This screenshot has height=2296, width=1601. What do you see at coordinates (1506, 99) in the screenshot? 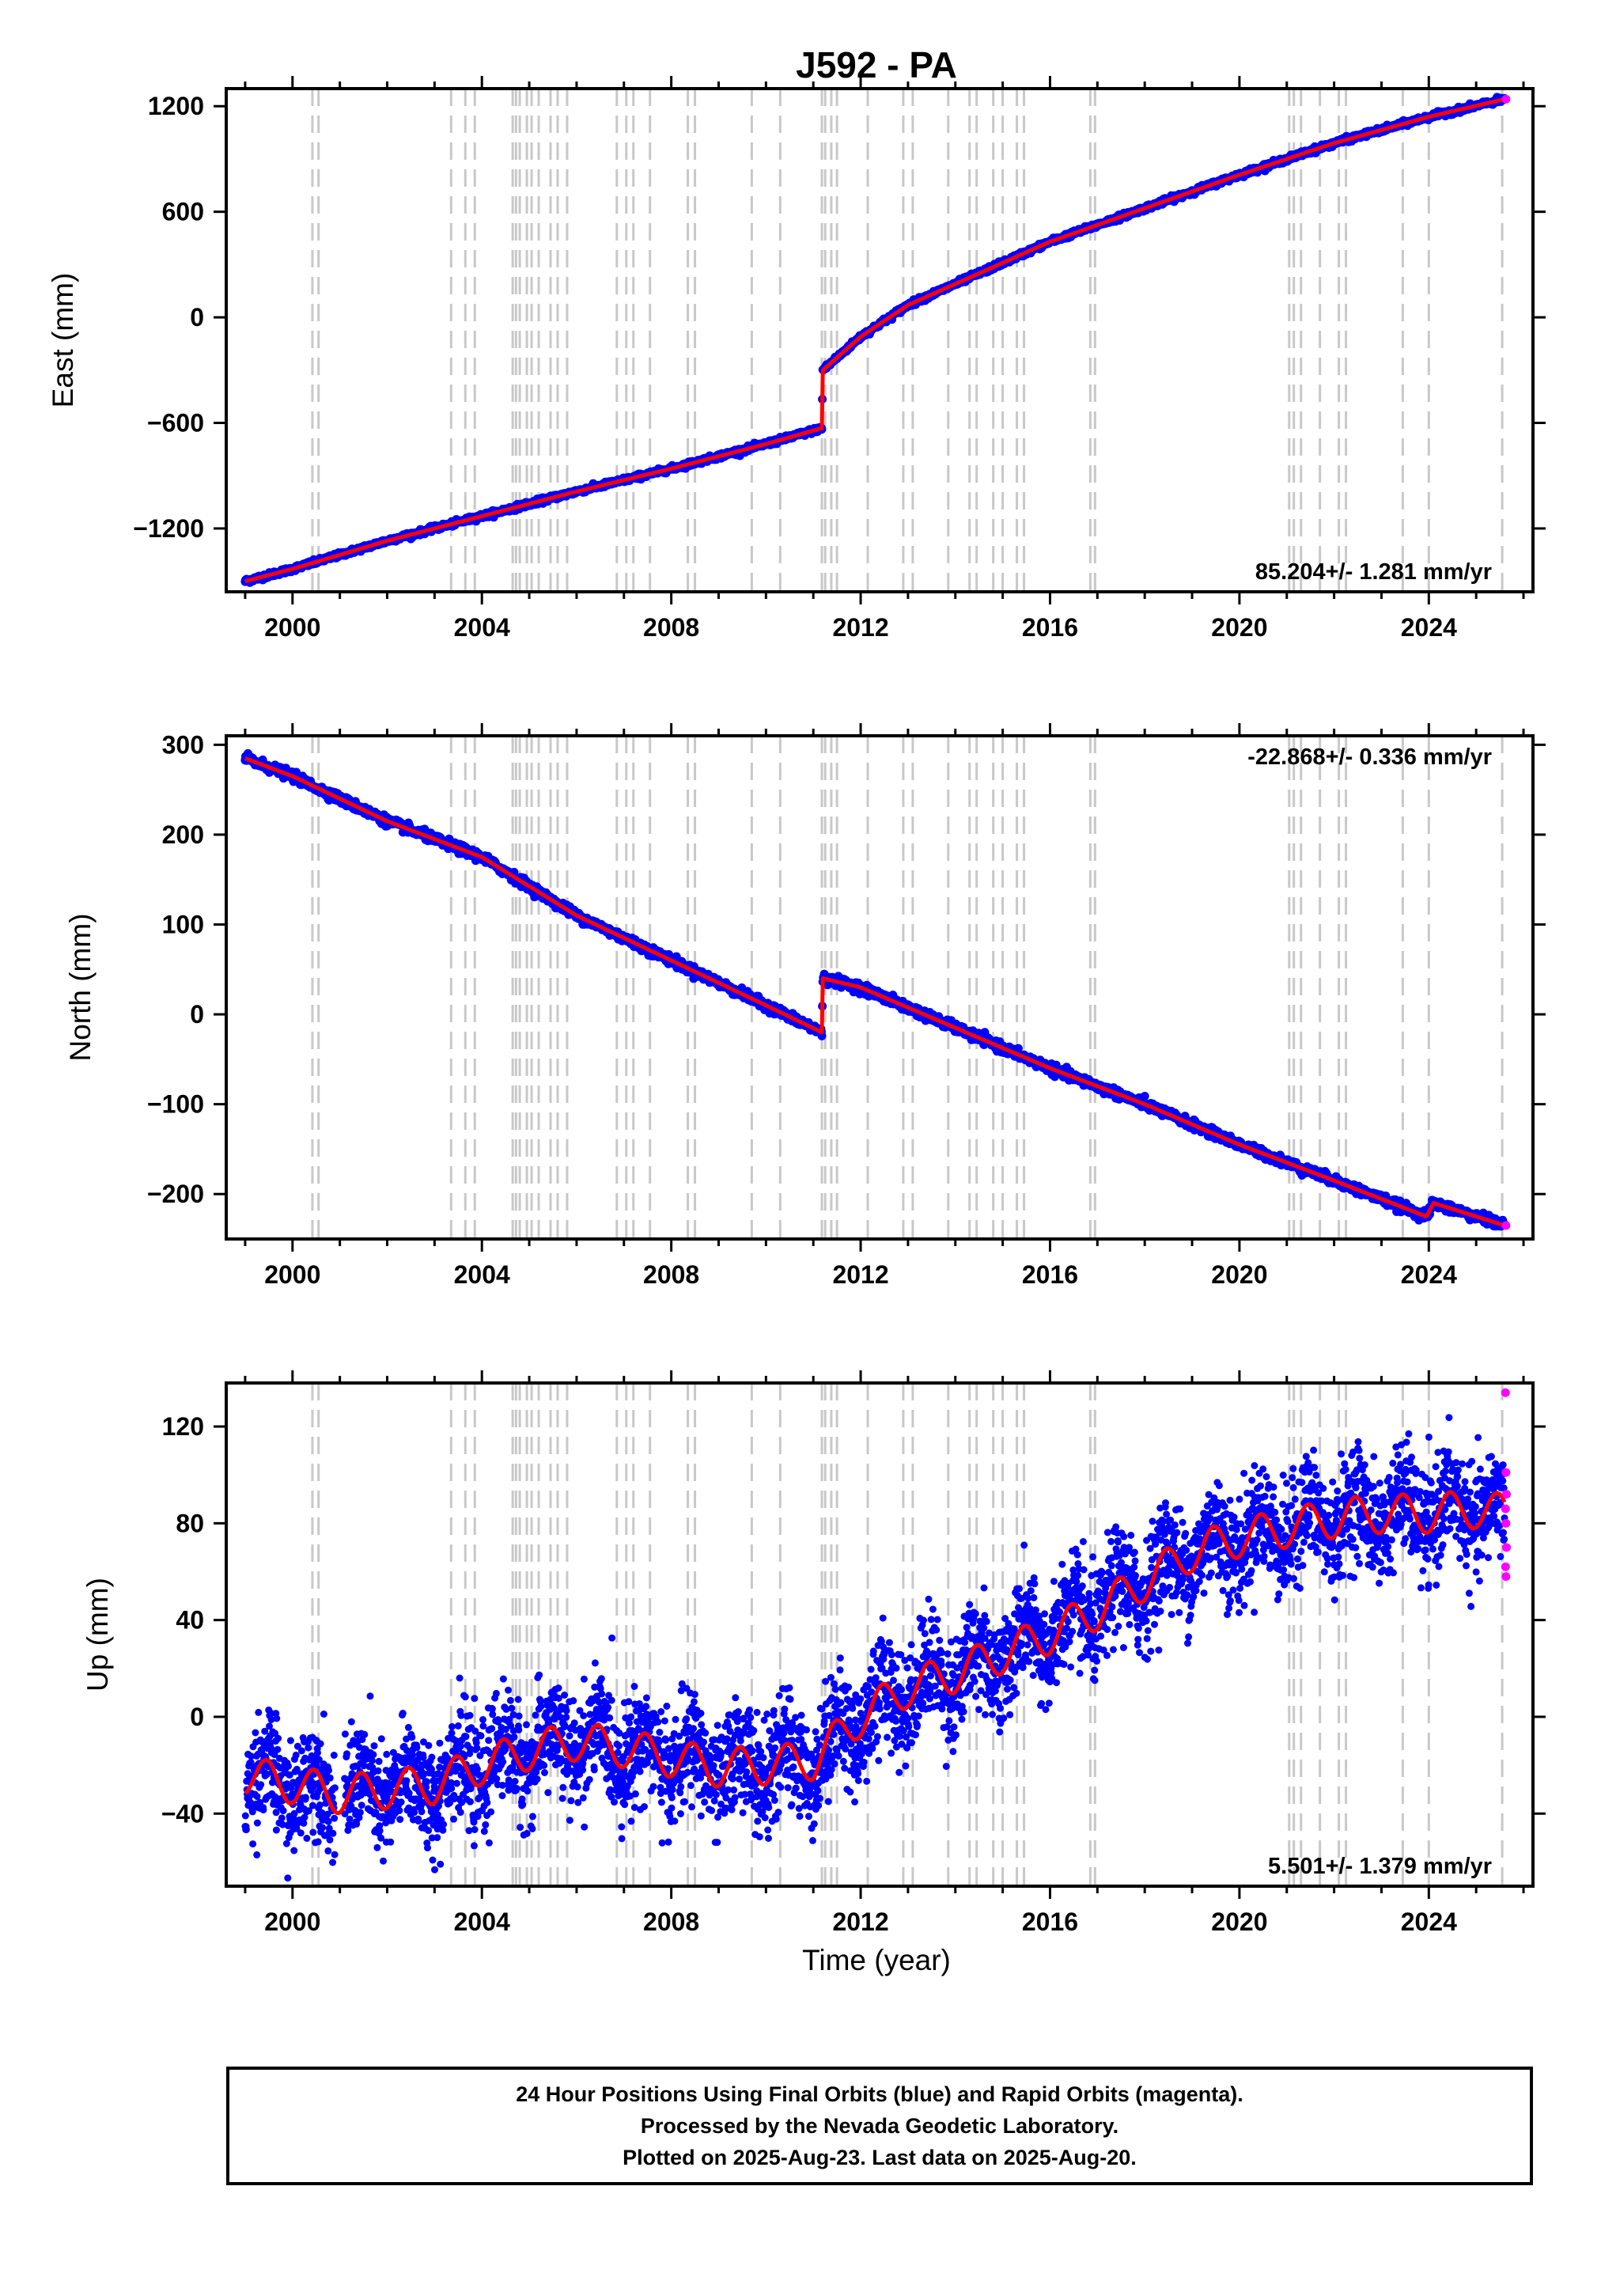
I see `rapid-orbit-point` at bounding box center [1506, 99].